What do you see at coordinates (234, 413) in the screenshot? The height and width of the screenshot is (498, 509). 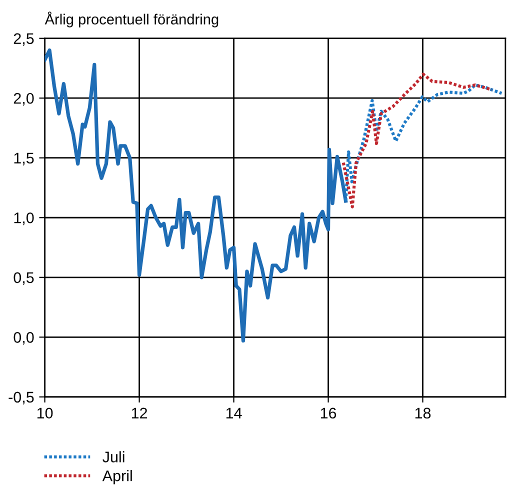 I see `x-tick-label: 14` at bounding box center [234, 413].